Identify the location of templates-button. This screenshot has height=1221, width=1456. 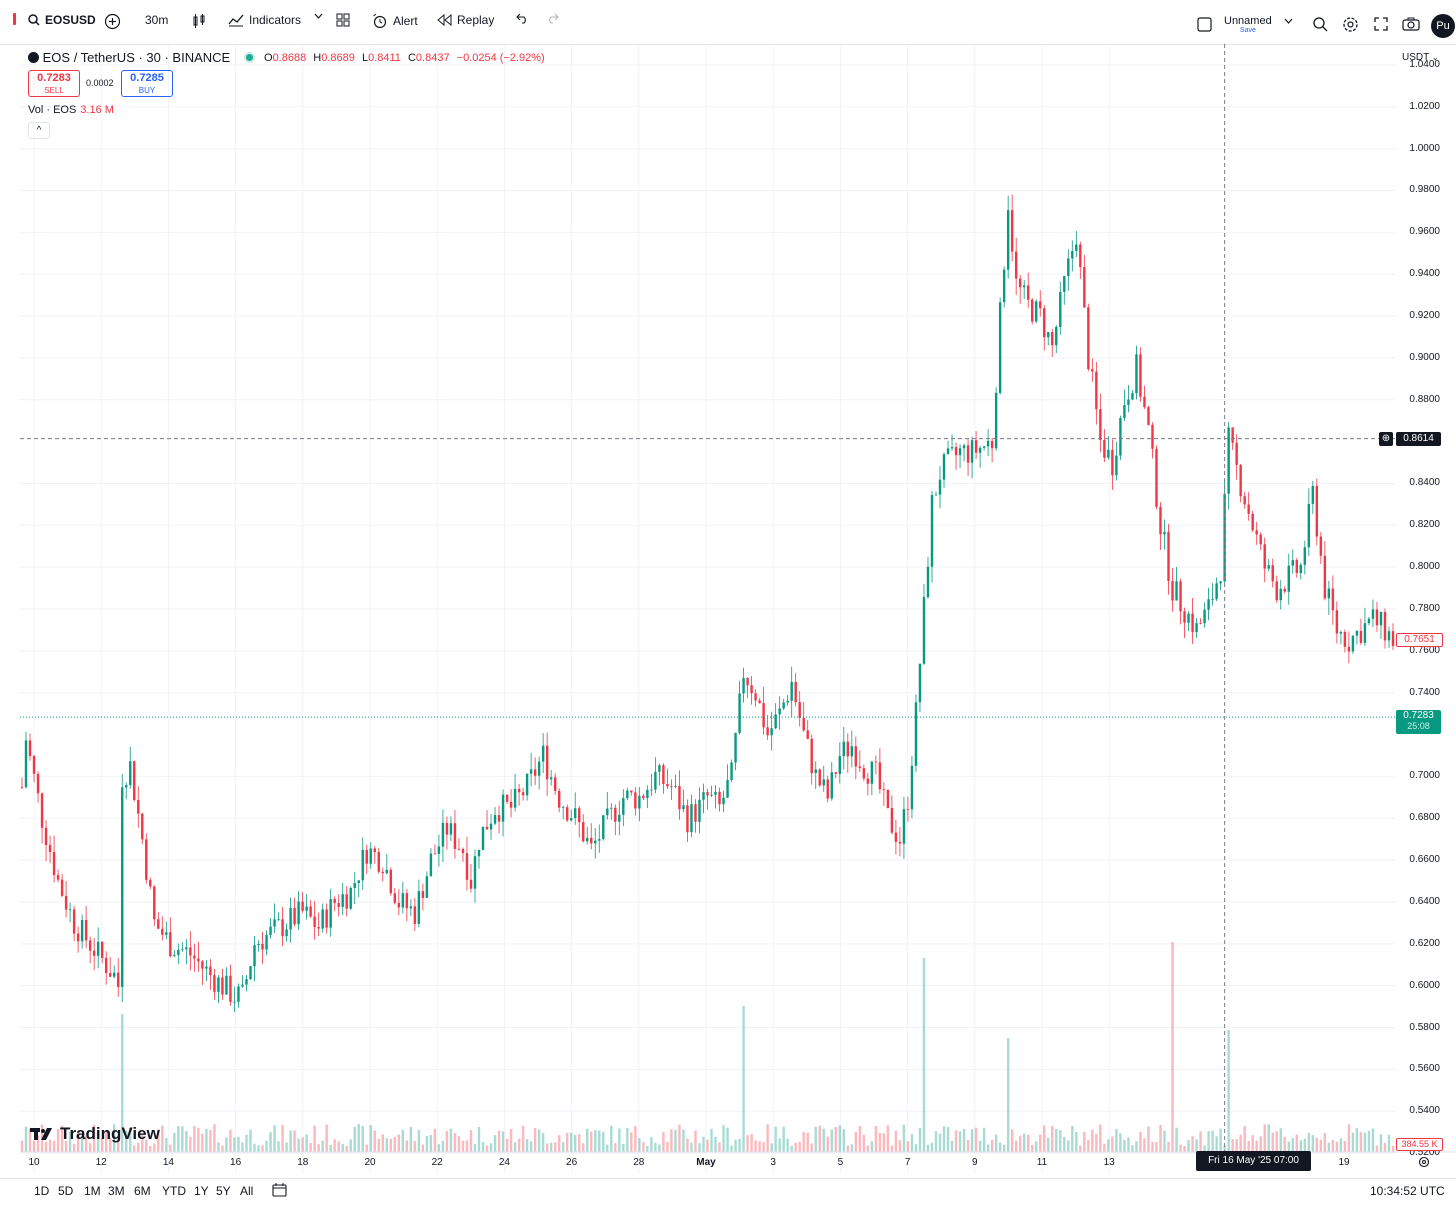
(343, 20).